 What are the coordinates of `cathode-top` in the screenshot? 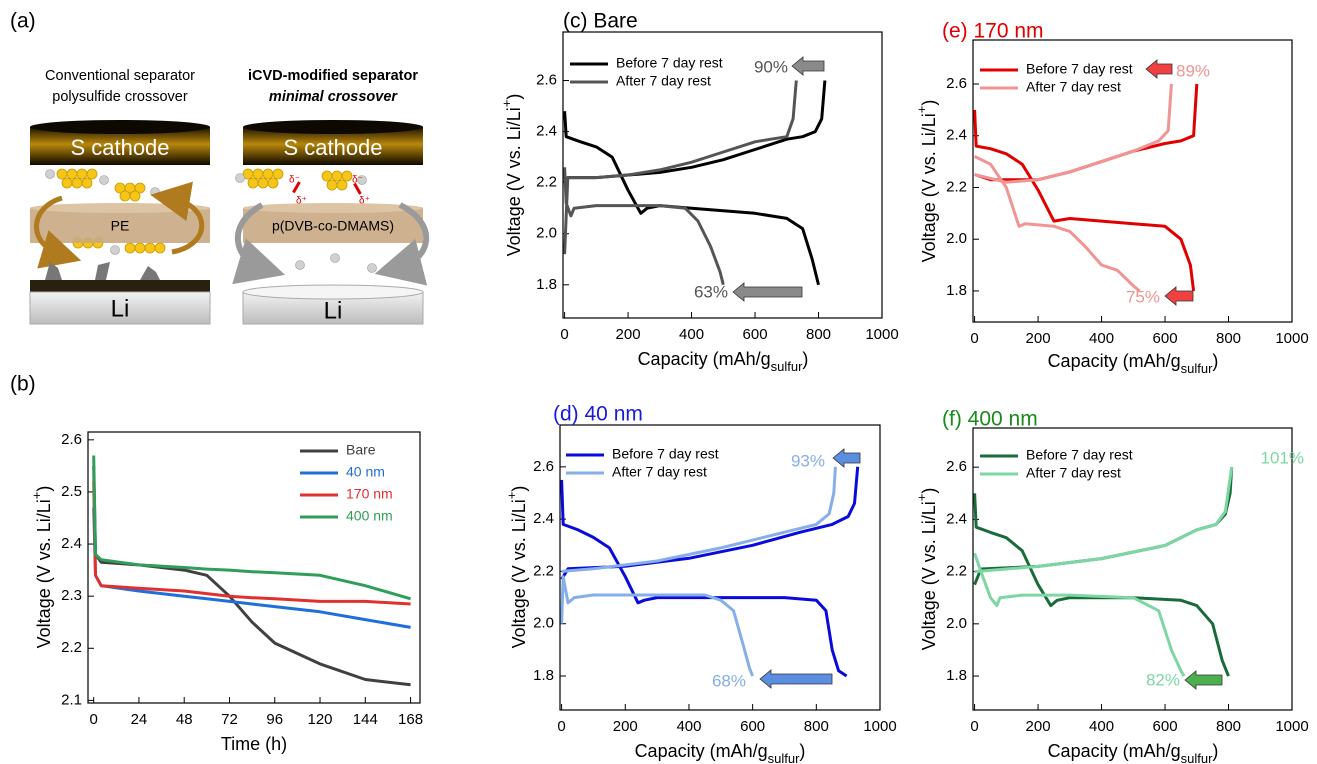 It's located at (333, 127).